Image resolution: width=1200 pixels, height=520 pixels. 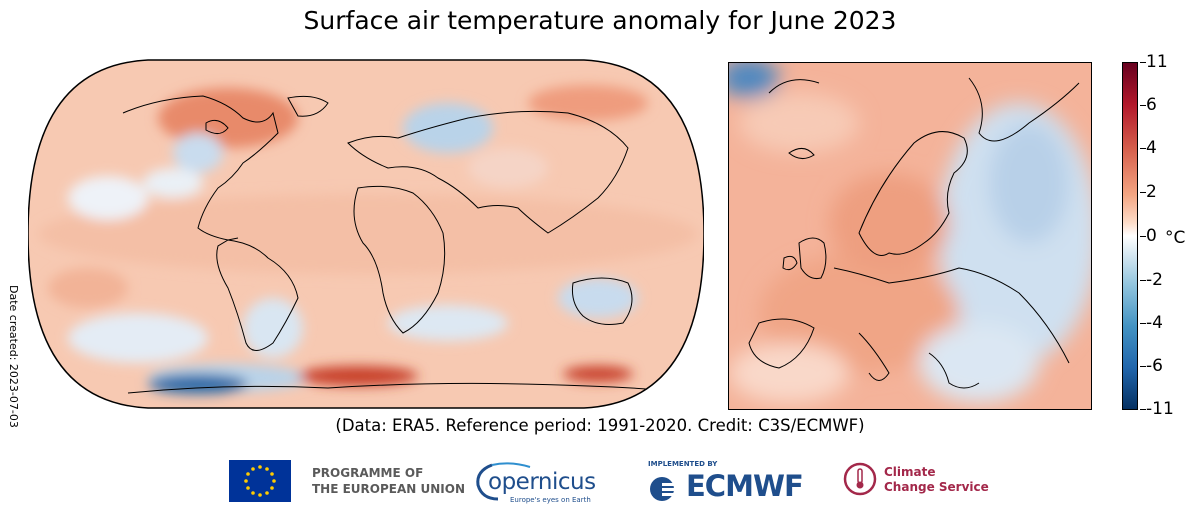 I want to click on ccs-label: Climate Change Service, so click(x=936, y=480).